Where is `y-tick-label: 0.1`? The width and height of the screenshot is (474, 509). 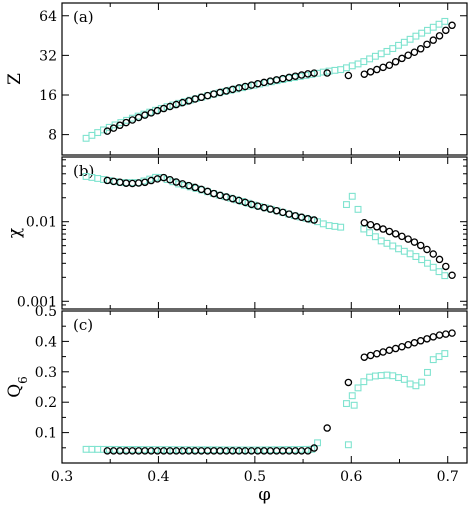
y-tick-label: 0.1 is located at coordinates (46, 434).